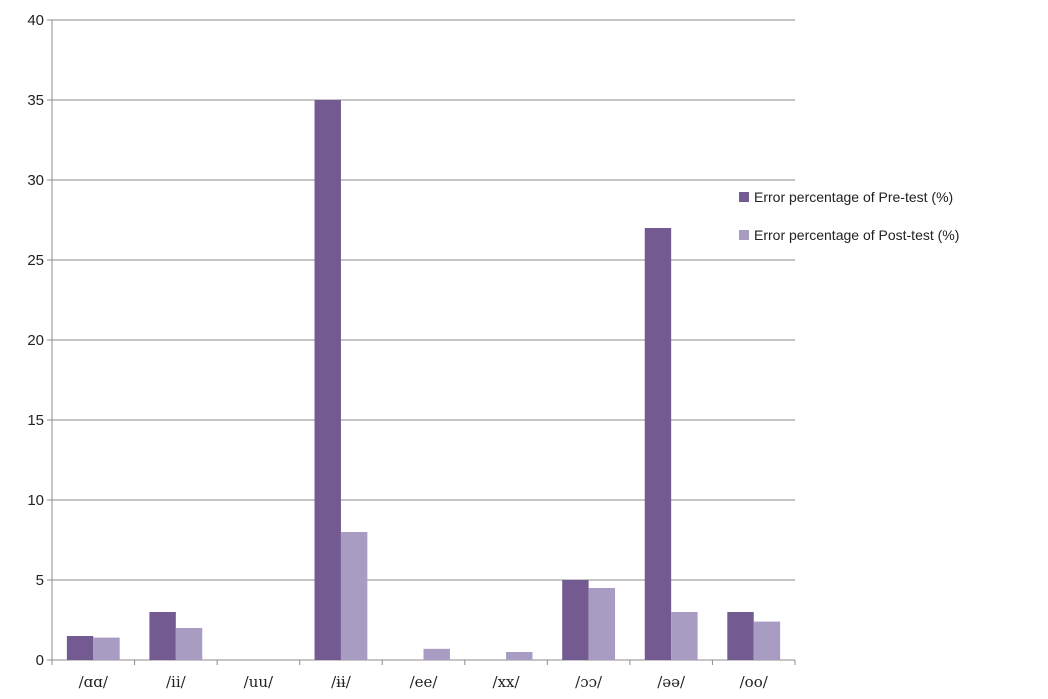  Describe the element at coordinates (35, 20) in the screenshot. I see `y-tick-label: 40` at that location.